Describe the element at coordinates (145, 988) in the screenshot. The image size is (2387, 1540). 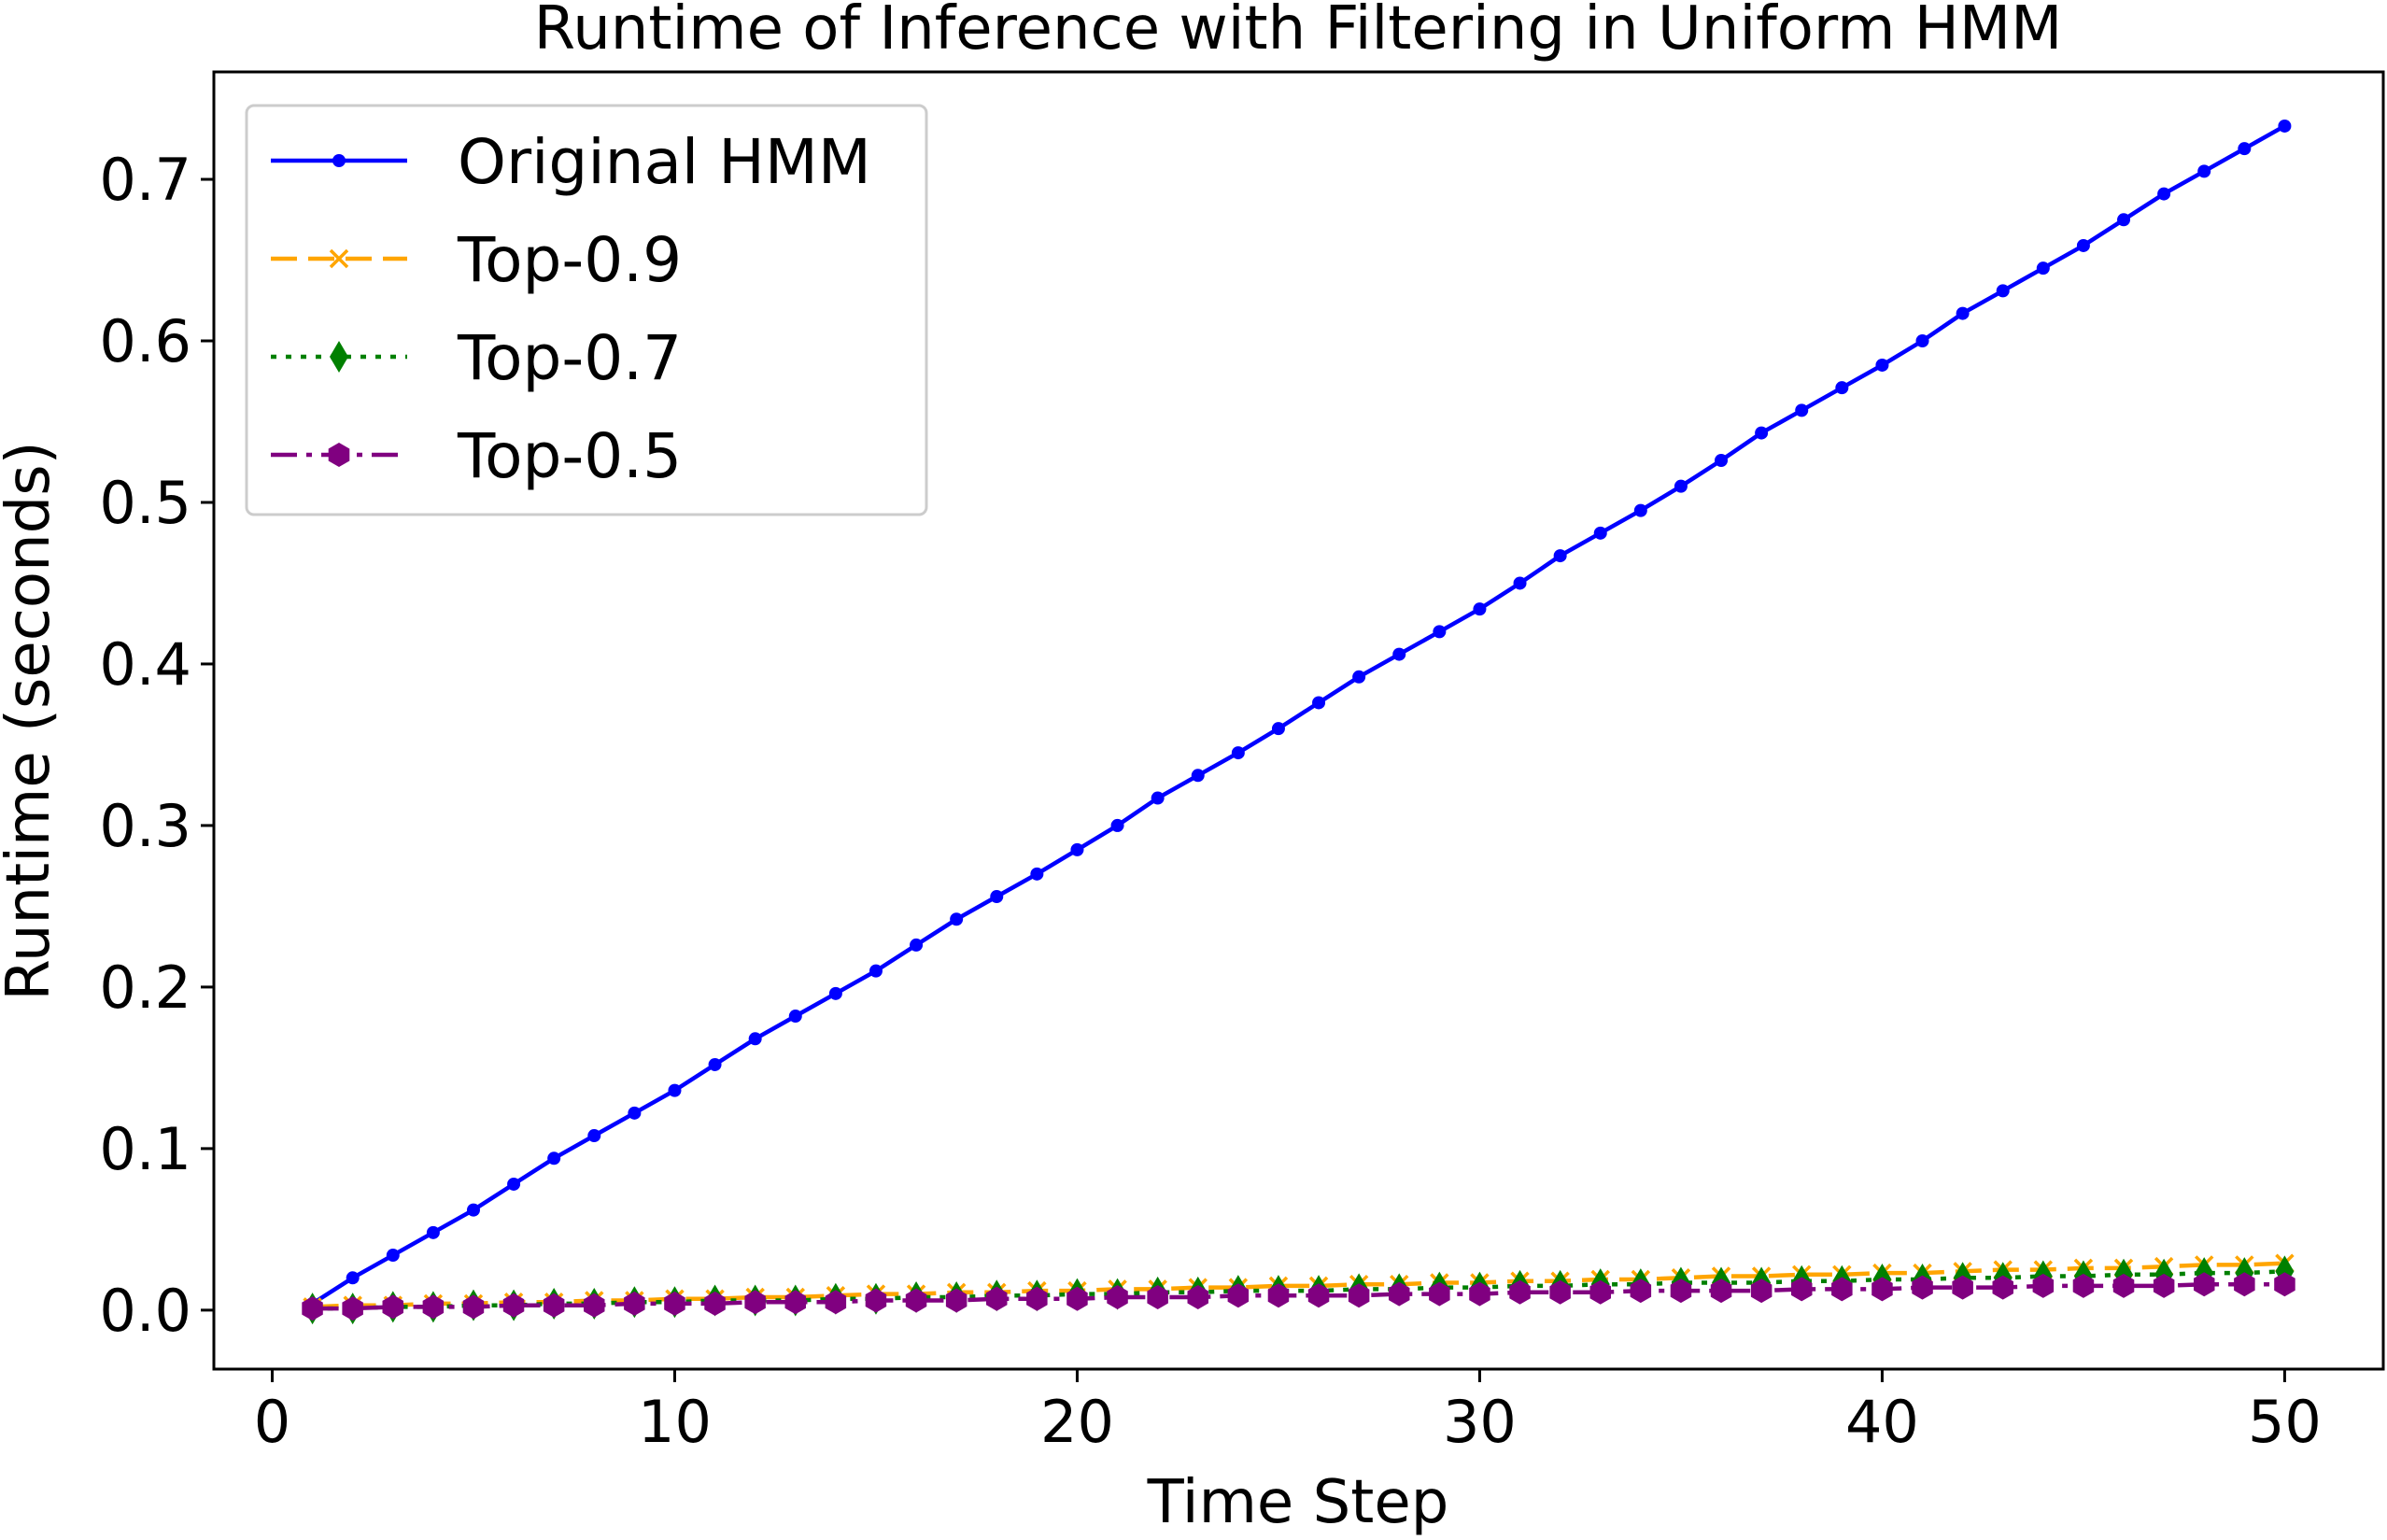
I see `y-tick-label: 0.2` at that location.